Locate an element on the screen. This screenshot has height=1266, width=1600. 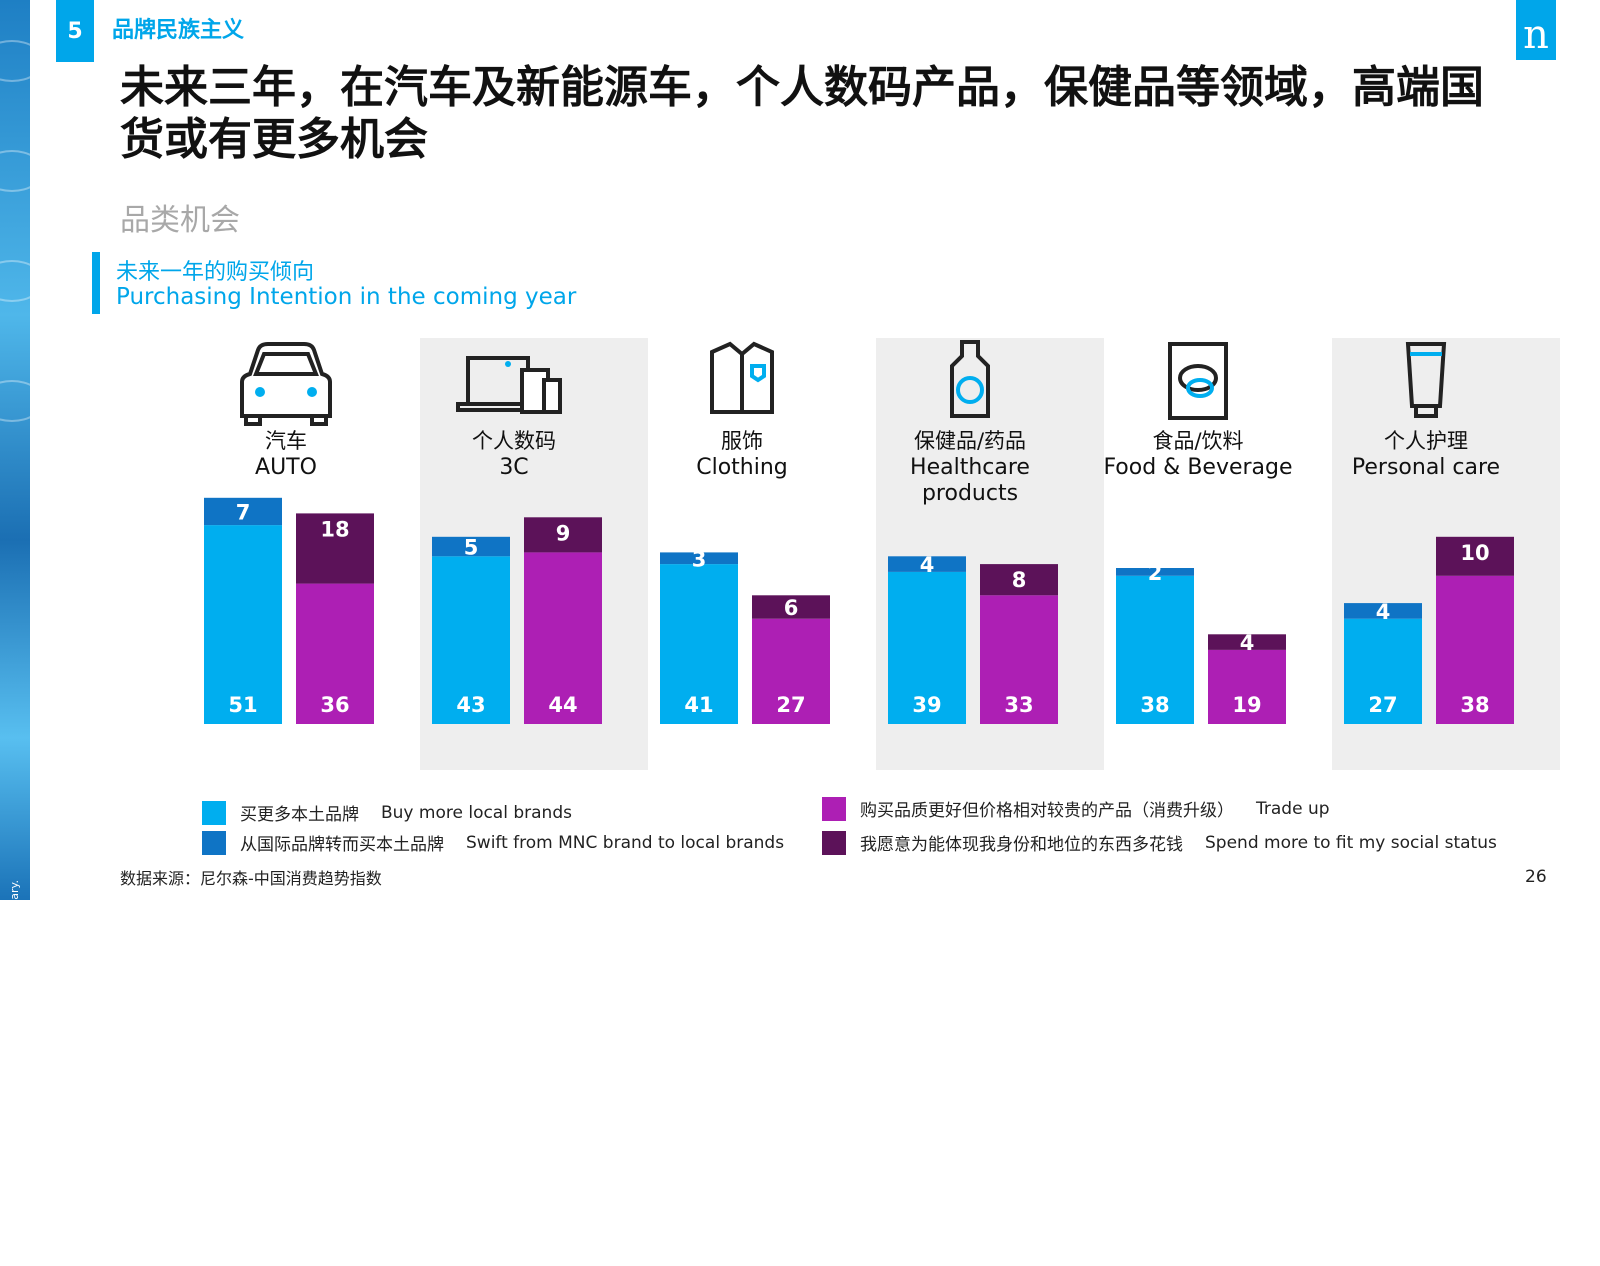
category-label-cn: 食品/饮料 is located at coordinates (1197, 441).